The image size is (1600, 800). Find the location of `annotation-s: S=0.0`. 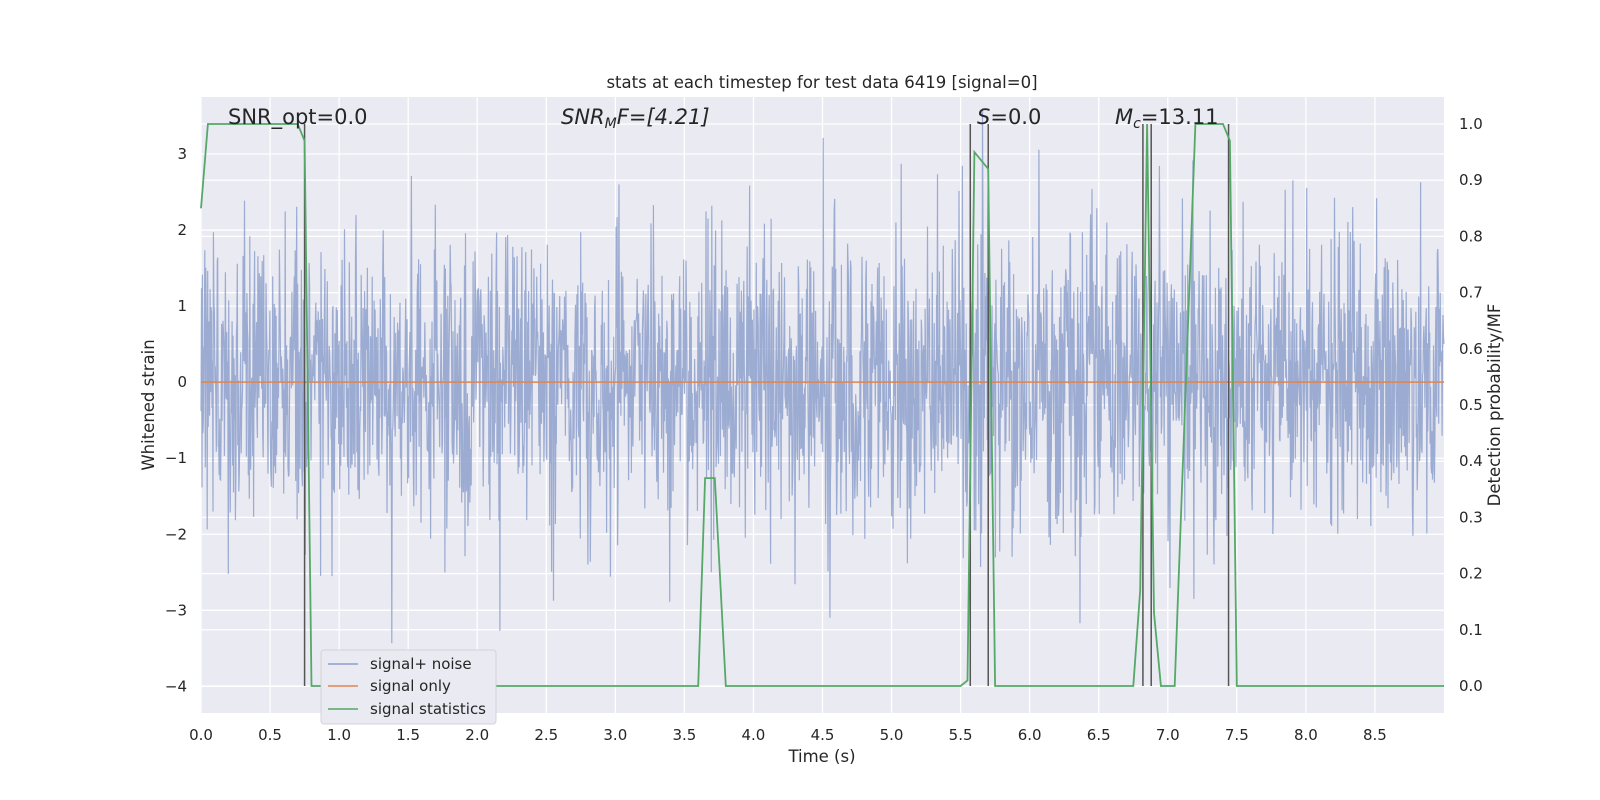

annotation-s: S=0.0 is located at coordinates (1009, 117).